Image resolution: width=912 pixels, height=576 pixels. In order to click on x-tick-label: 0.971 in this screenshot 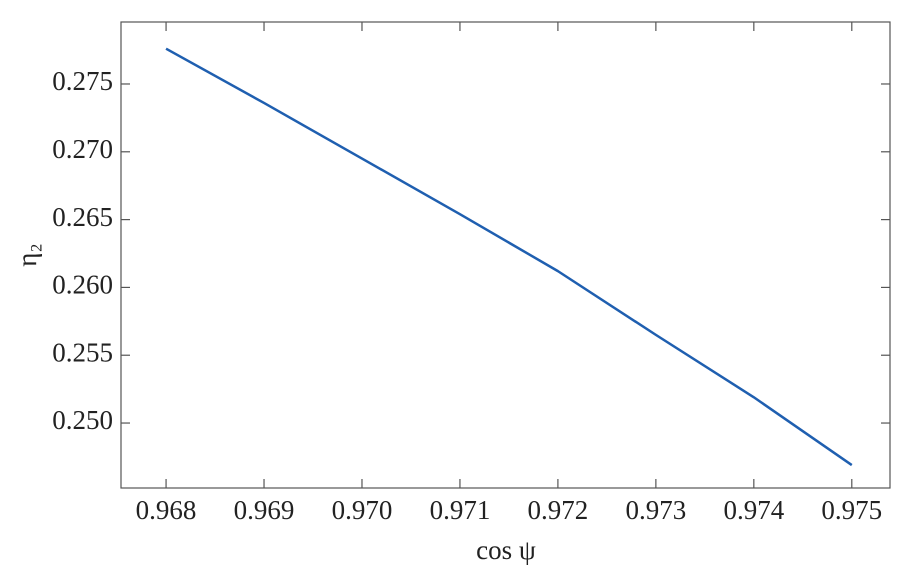, I will do `click(460, 510)`.